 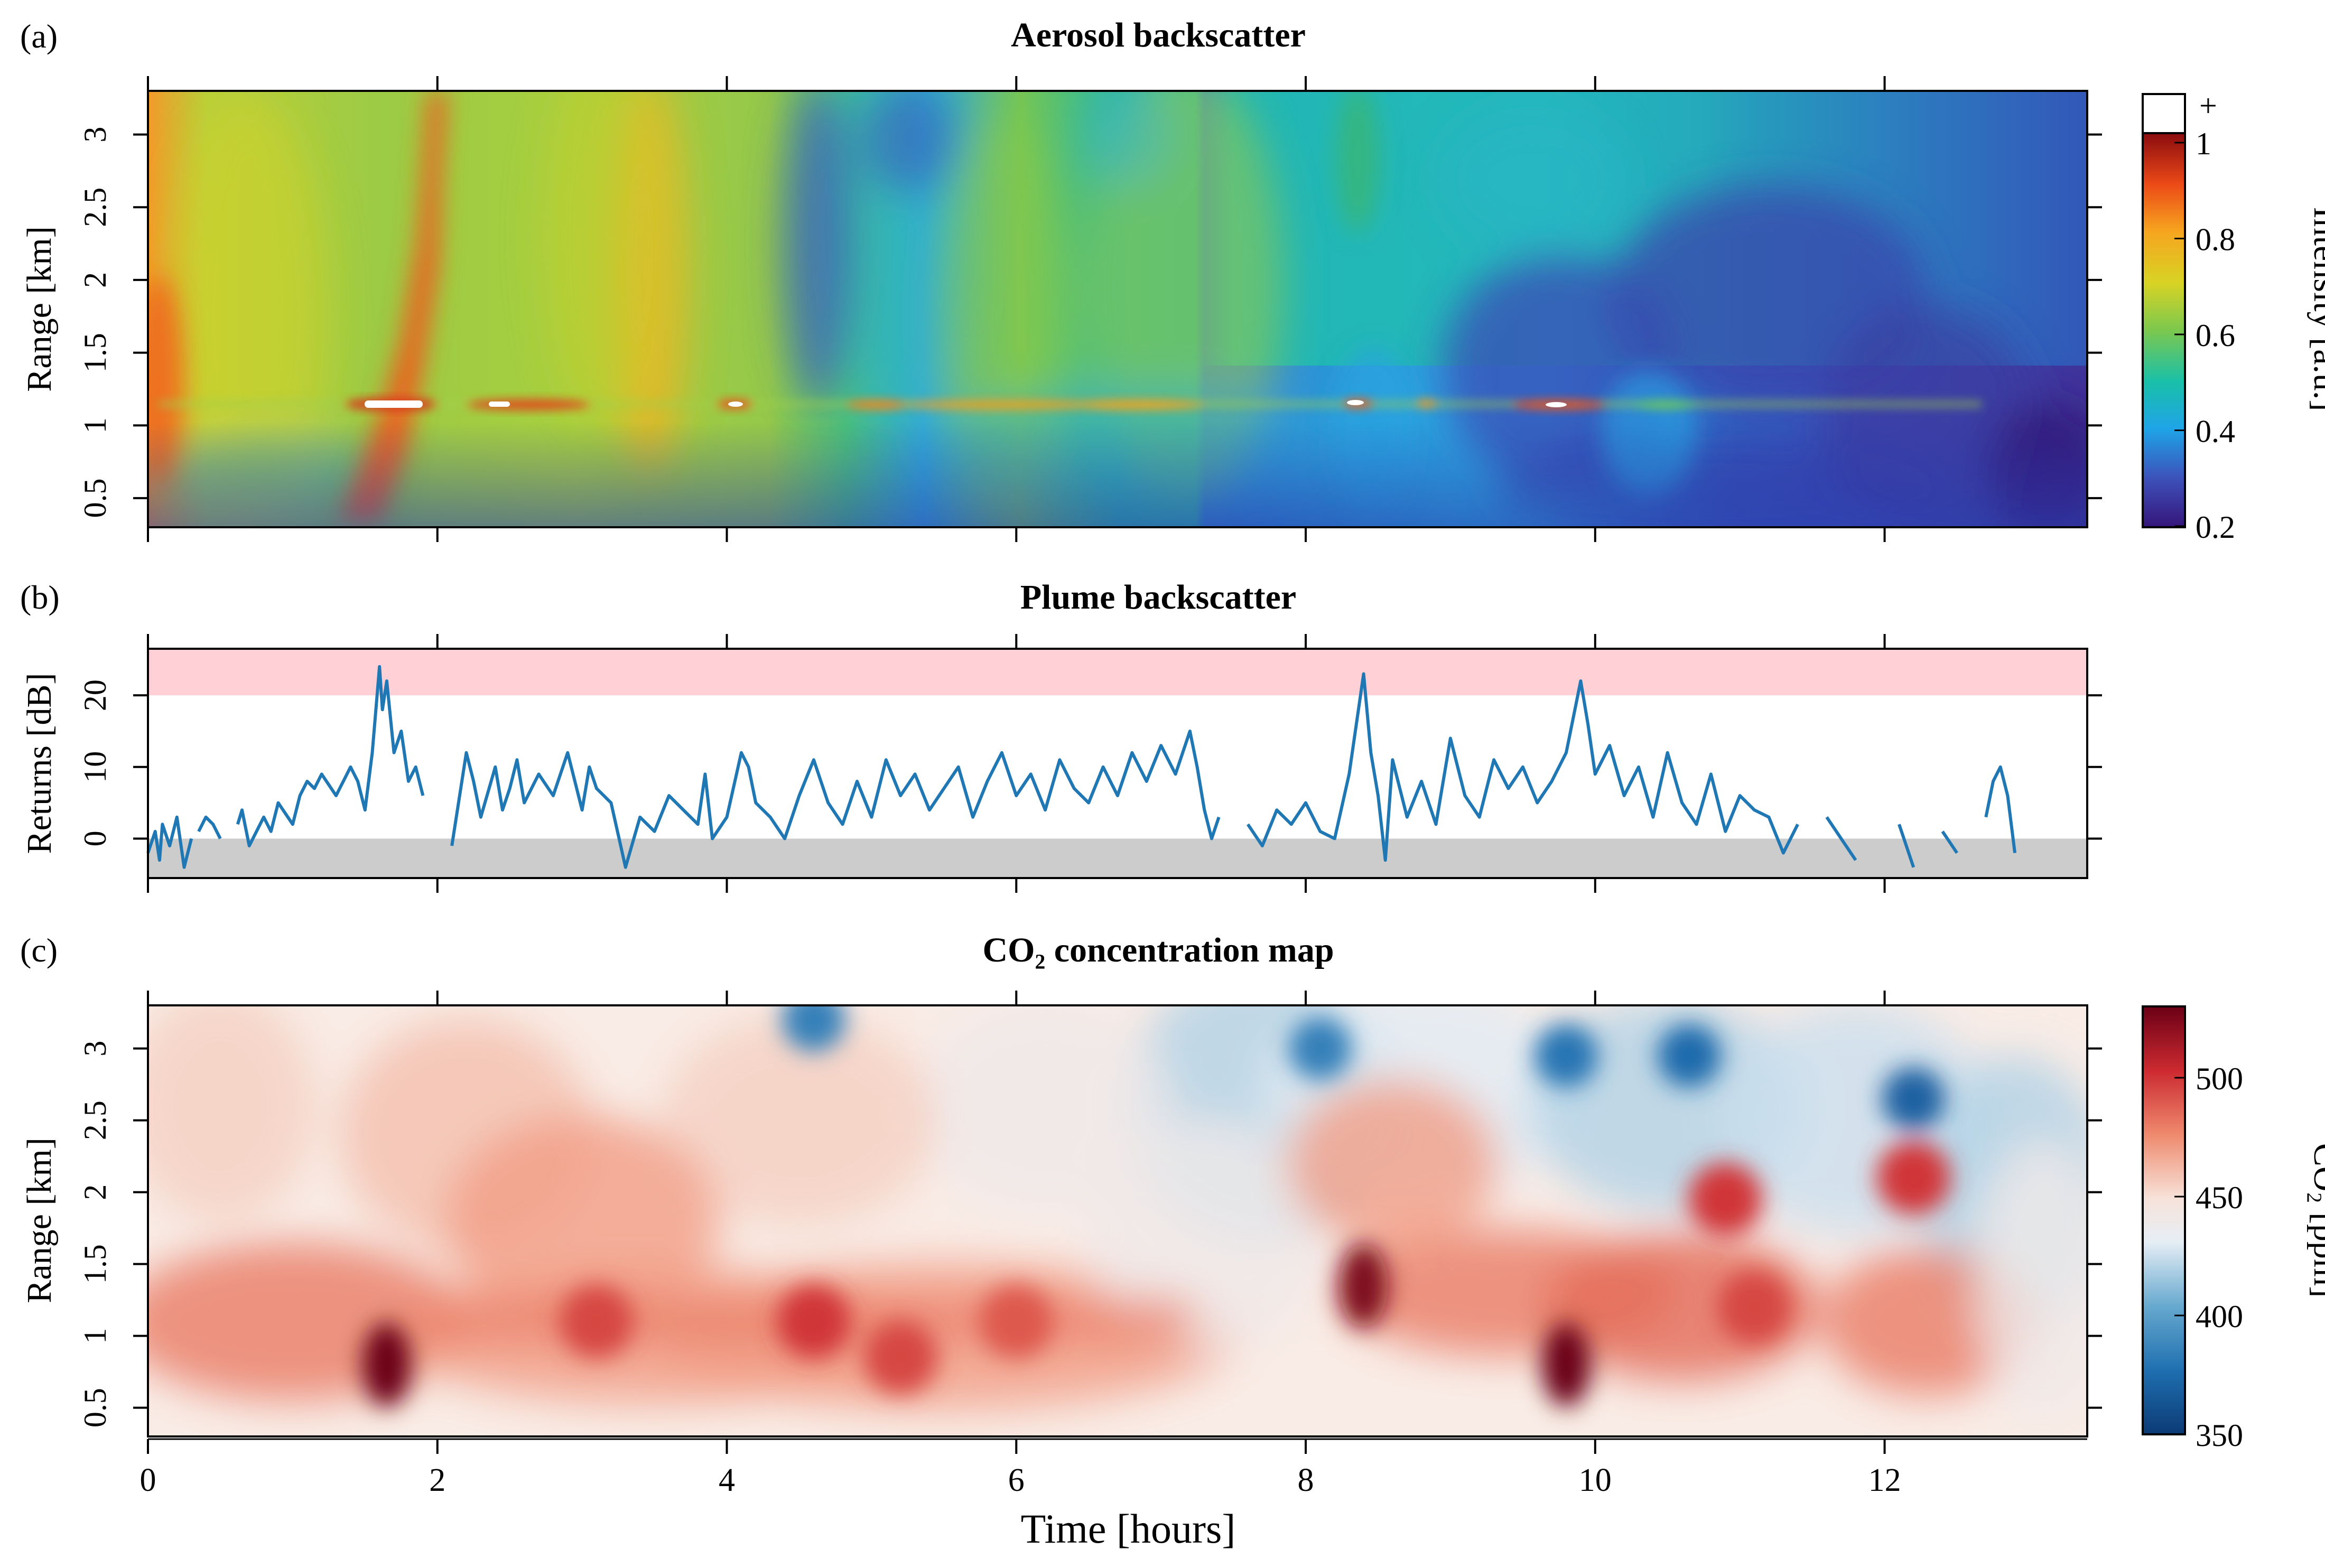 I want to click on colorbar-aerosol-overflow-label: +, so click(x=2208, y=105).